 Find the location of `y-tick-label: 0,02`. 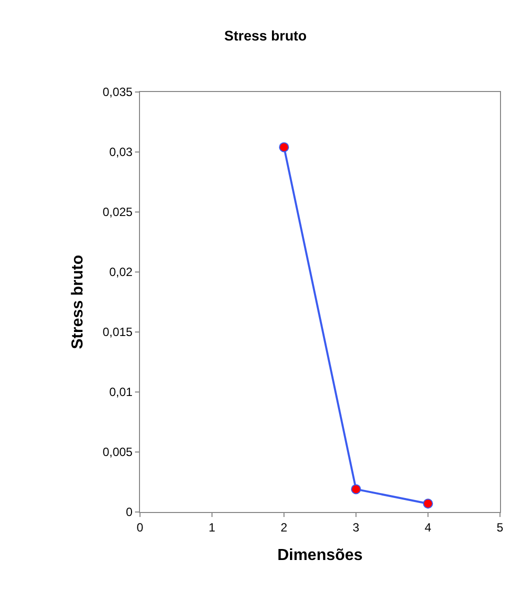

y-tick-label: 0,02 is located at coordinates (121, 272).